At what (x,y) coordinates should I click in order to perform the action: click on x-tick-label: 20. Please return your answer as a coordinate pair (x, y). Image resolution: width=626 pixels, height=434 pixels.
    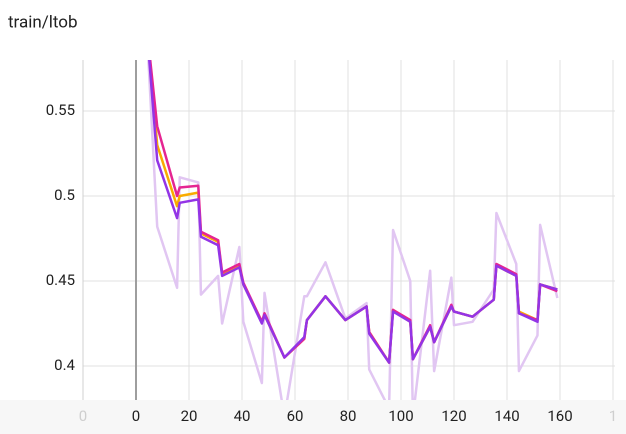
    Looking at the image, I should click on (189, 416).